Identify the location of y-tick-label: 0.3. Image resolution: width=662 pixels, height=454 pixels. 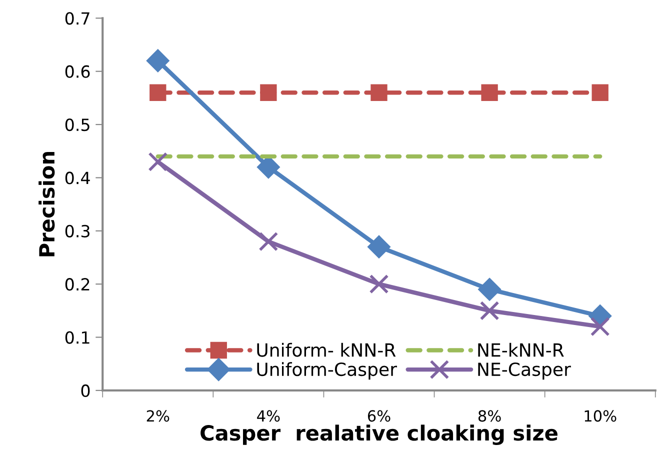
(77, 231).